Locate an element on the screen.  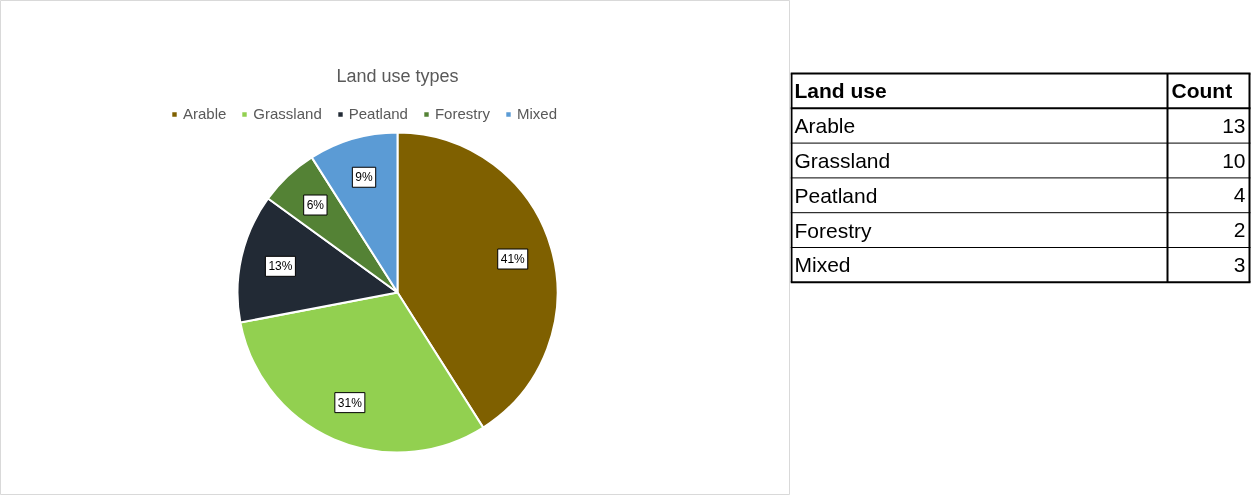
data-label: 10 is located at coordinates (1234, 160).